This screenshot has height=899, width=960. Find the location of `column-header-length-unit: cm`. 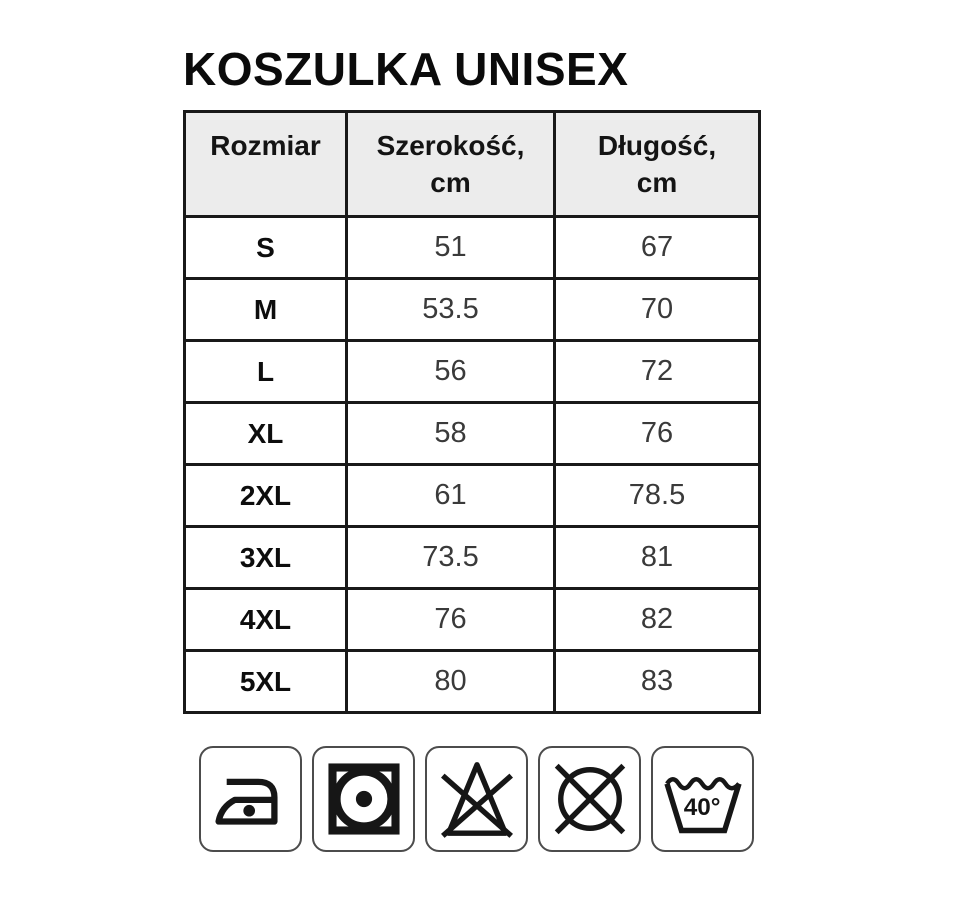

column-header-length-unit: cm is located at coordinates (657, 182).